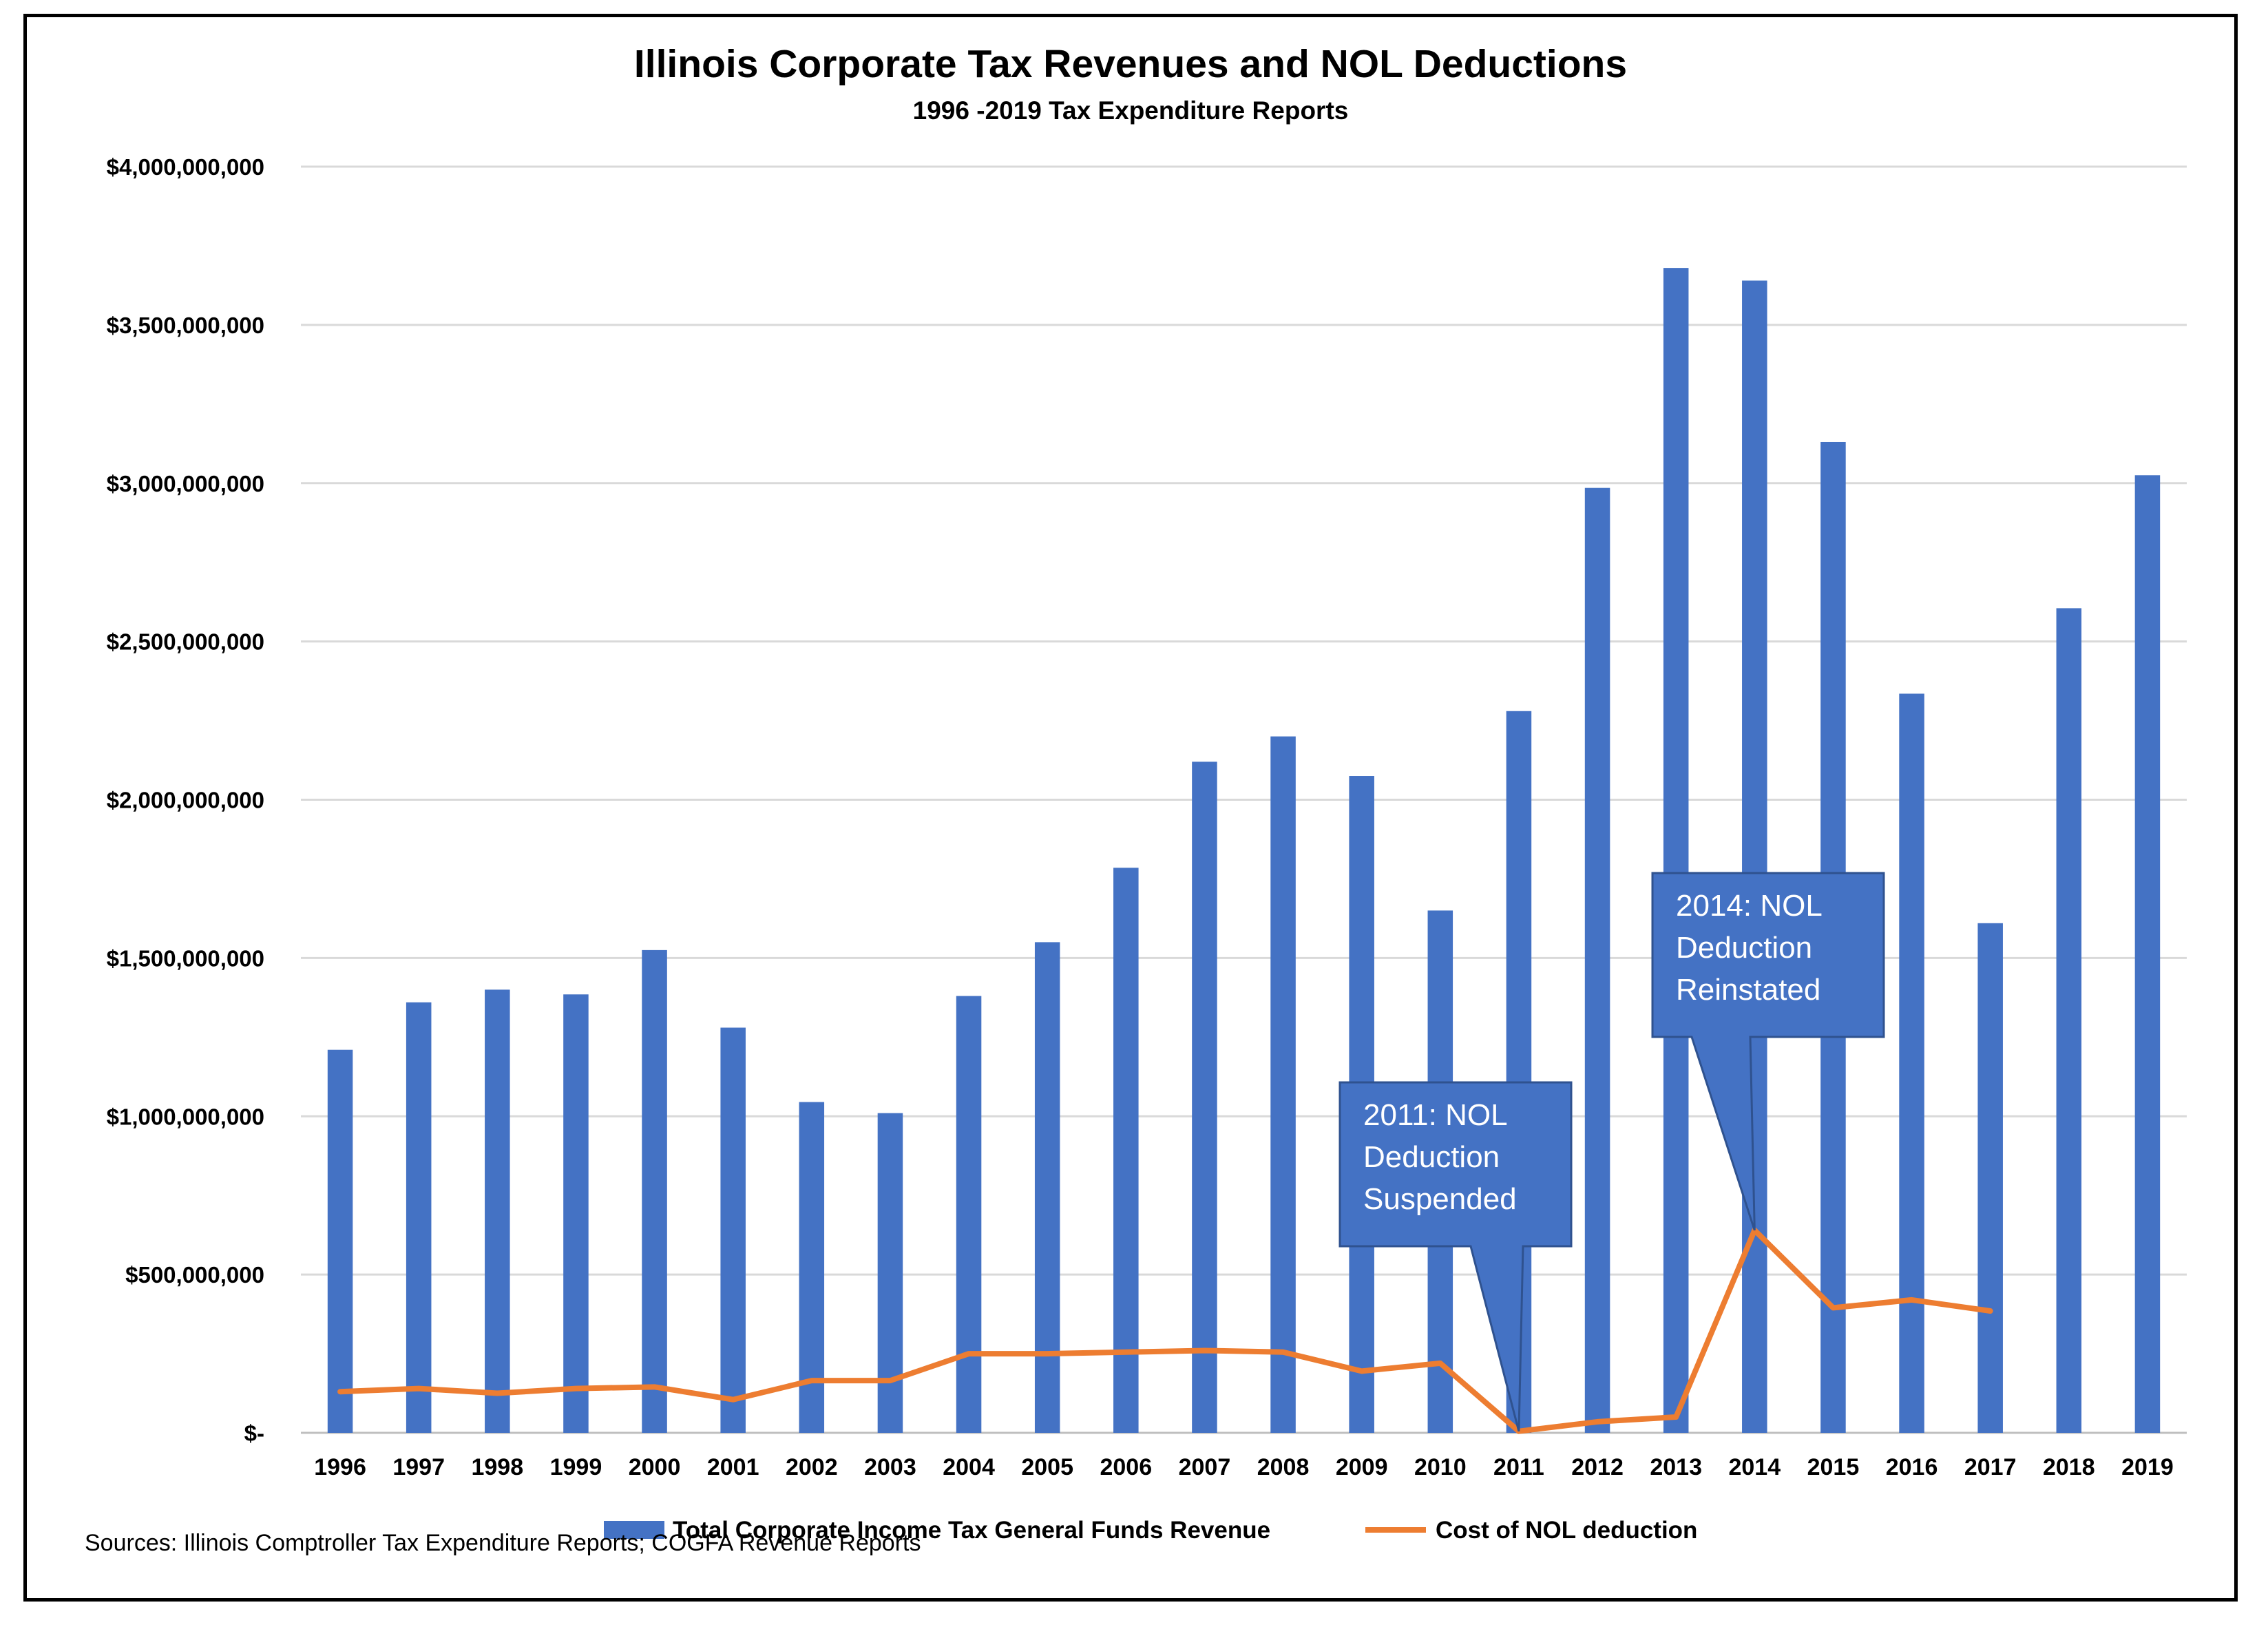 The width and height of the screenshot is (2268, 1627). Describe the element at coordinates (1912, 1467) in the screenshot. I see `x-tick-label: 2016` at that location.